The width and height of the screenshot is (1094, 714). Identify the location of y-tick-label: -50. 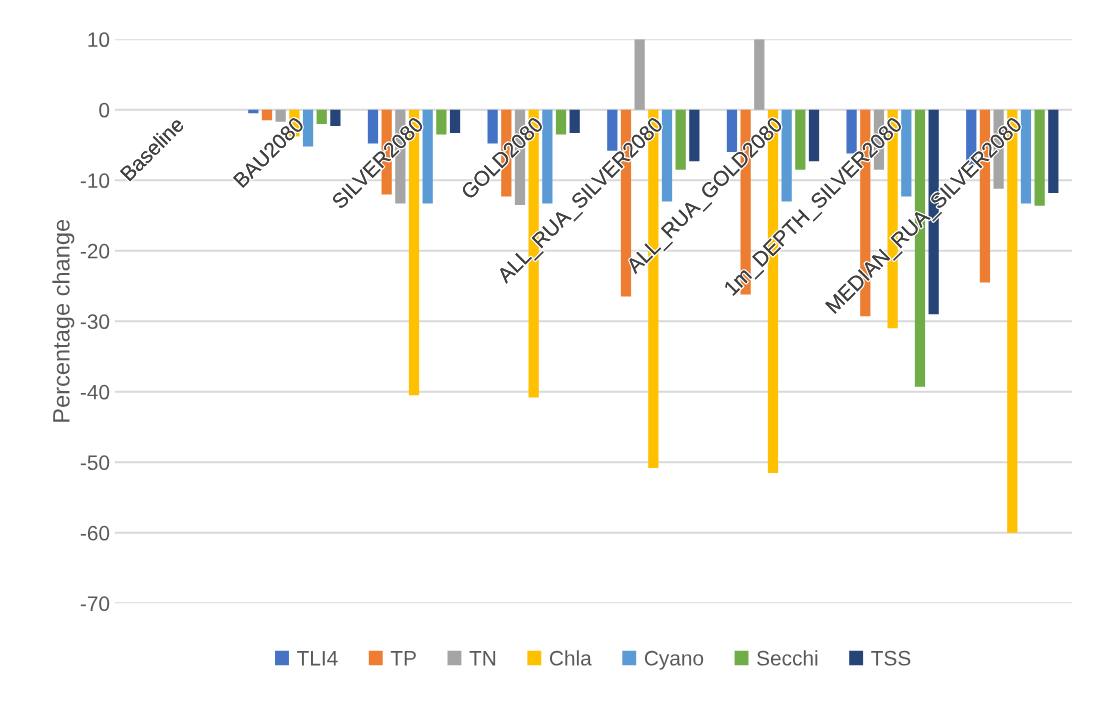
(95, 463).